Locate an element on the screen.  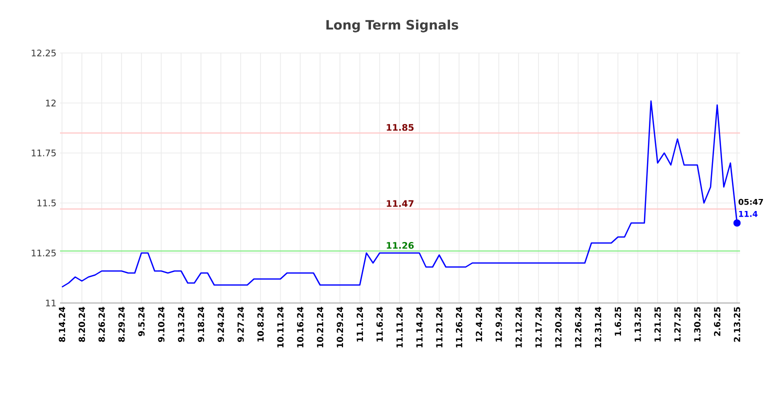
y-tick-label: 11.75 is located at coordinates (44, 153).